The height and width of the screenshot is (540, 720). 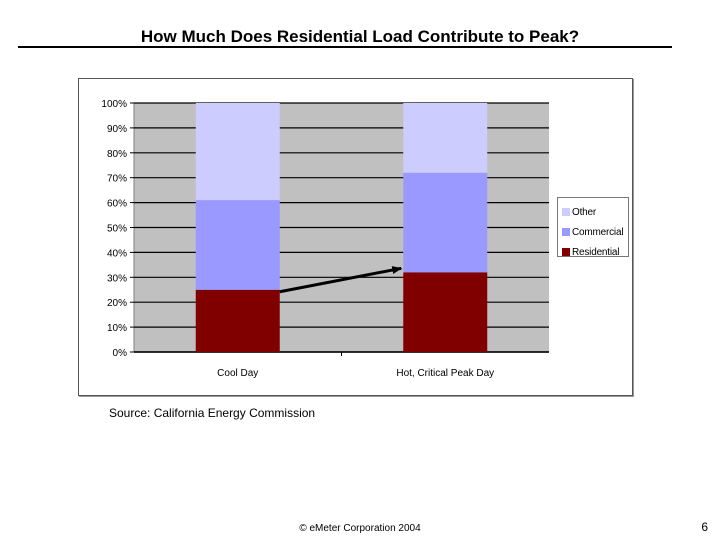 I want to click on legend-item-residential: Residential, so click(x=595, y=252).